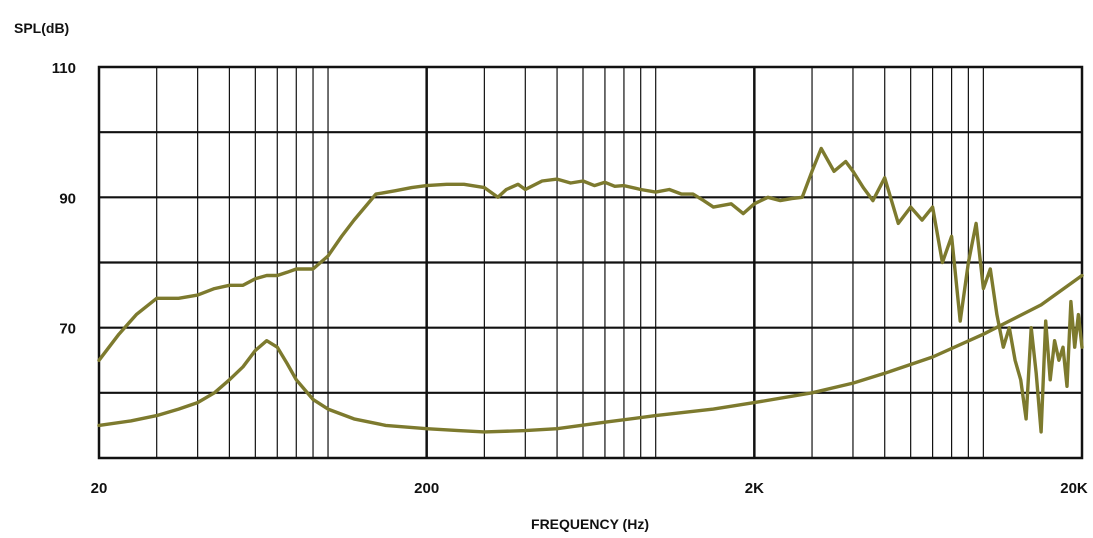 The width and height of the screenshot is (1093, 538). I want to click on x-tick-label: 200, so click(426, 488).